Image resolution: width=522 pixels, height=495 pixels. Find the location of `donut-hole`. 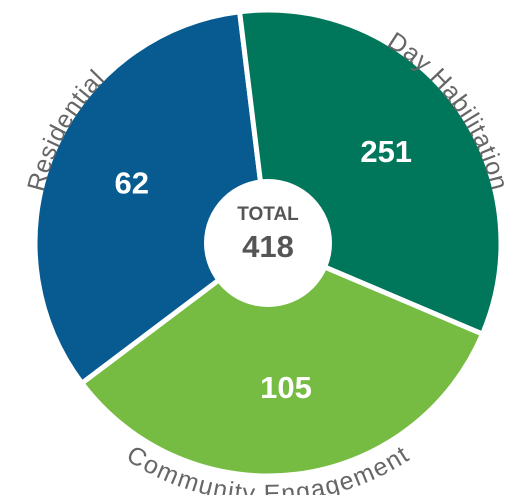

donut-hole is located at coordinates (268, 243).